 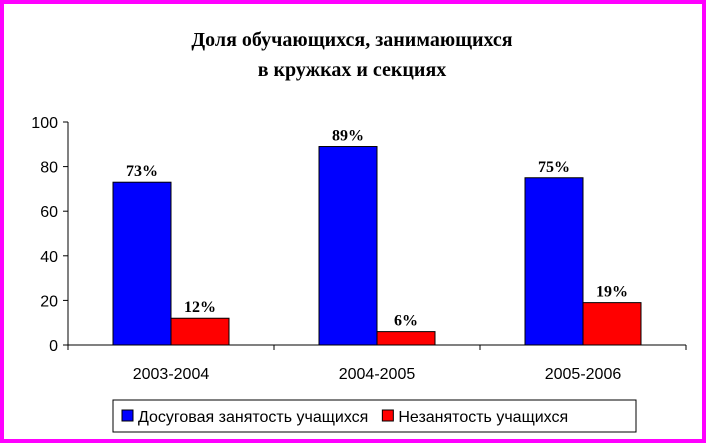 What do you see at coordinates (351, 40) in the screenshot?
I see `chart-title-line-1: Доля обучающихся, занимающихся` at bounding box center [351, 40].